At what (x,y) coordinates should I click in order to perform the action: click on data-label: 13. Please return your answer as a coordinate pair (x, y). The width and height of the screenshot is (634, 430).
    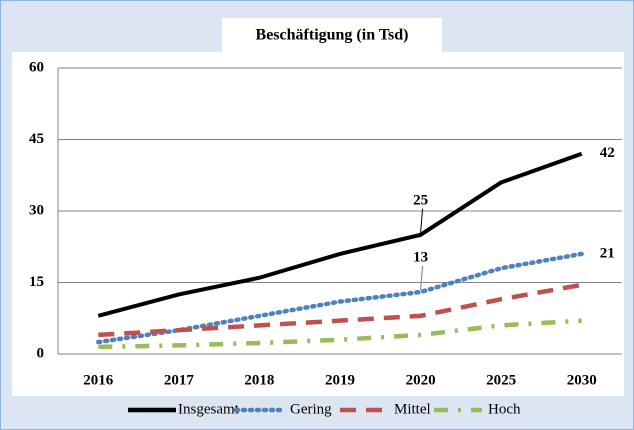
    Looking at the image, I should click on (420, 257).